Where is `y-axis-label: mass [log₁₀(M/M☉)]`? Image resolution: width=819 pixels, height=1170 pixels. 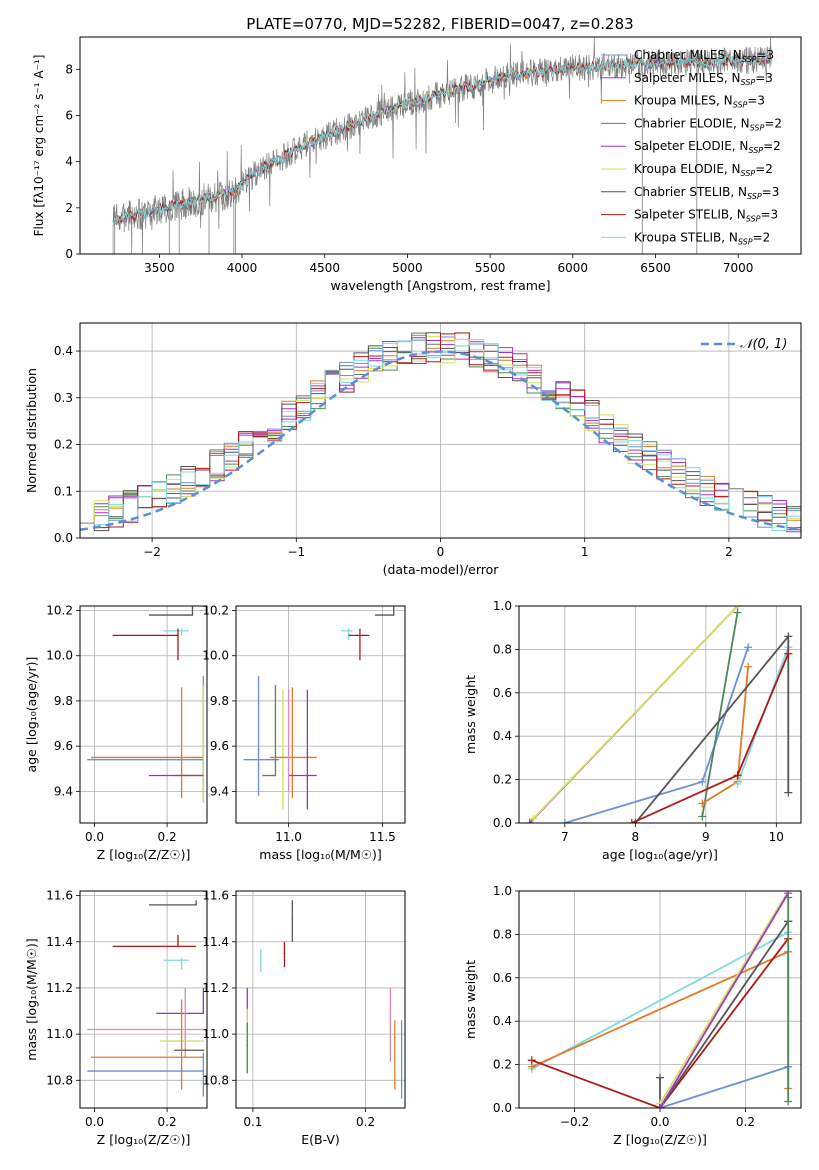 y-axis-label: mass [log₁₀(M/M☉)] is located at coordinates (31, 999).